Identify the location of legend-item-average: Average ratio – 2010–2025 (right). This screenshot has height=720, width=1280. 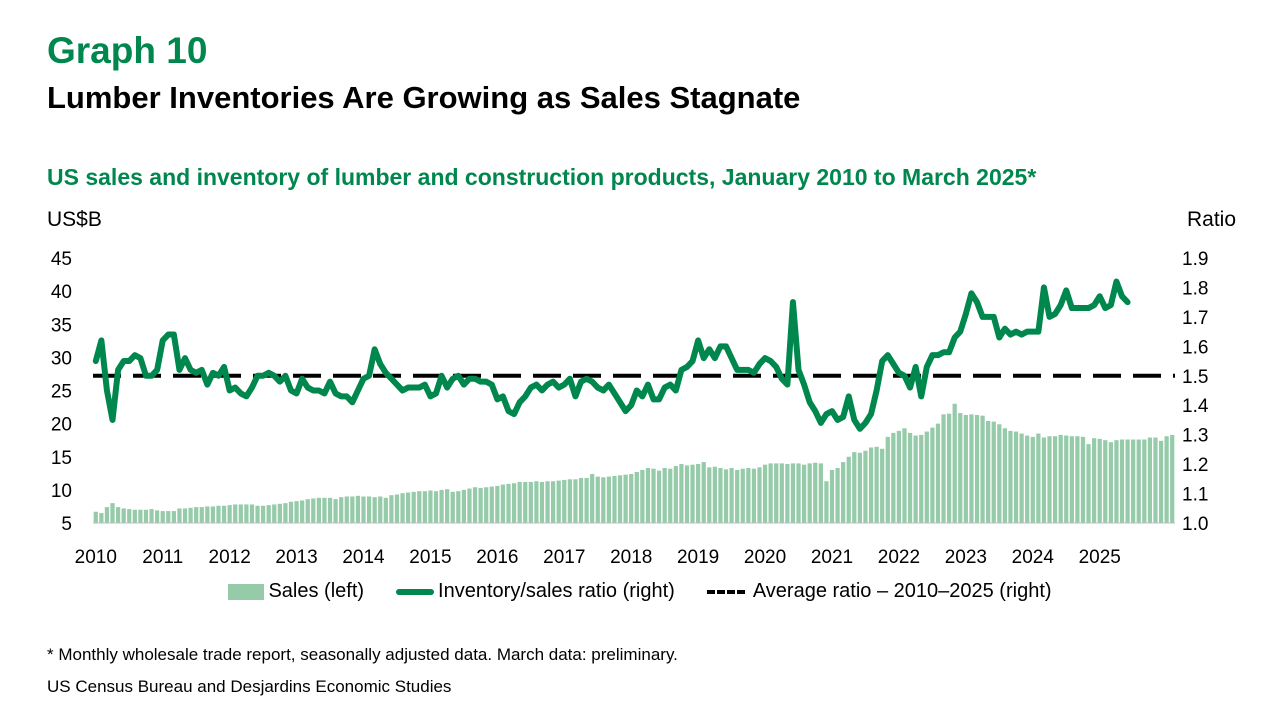
(879, 591).